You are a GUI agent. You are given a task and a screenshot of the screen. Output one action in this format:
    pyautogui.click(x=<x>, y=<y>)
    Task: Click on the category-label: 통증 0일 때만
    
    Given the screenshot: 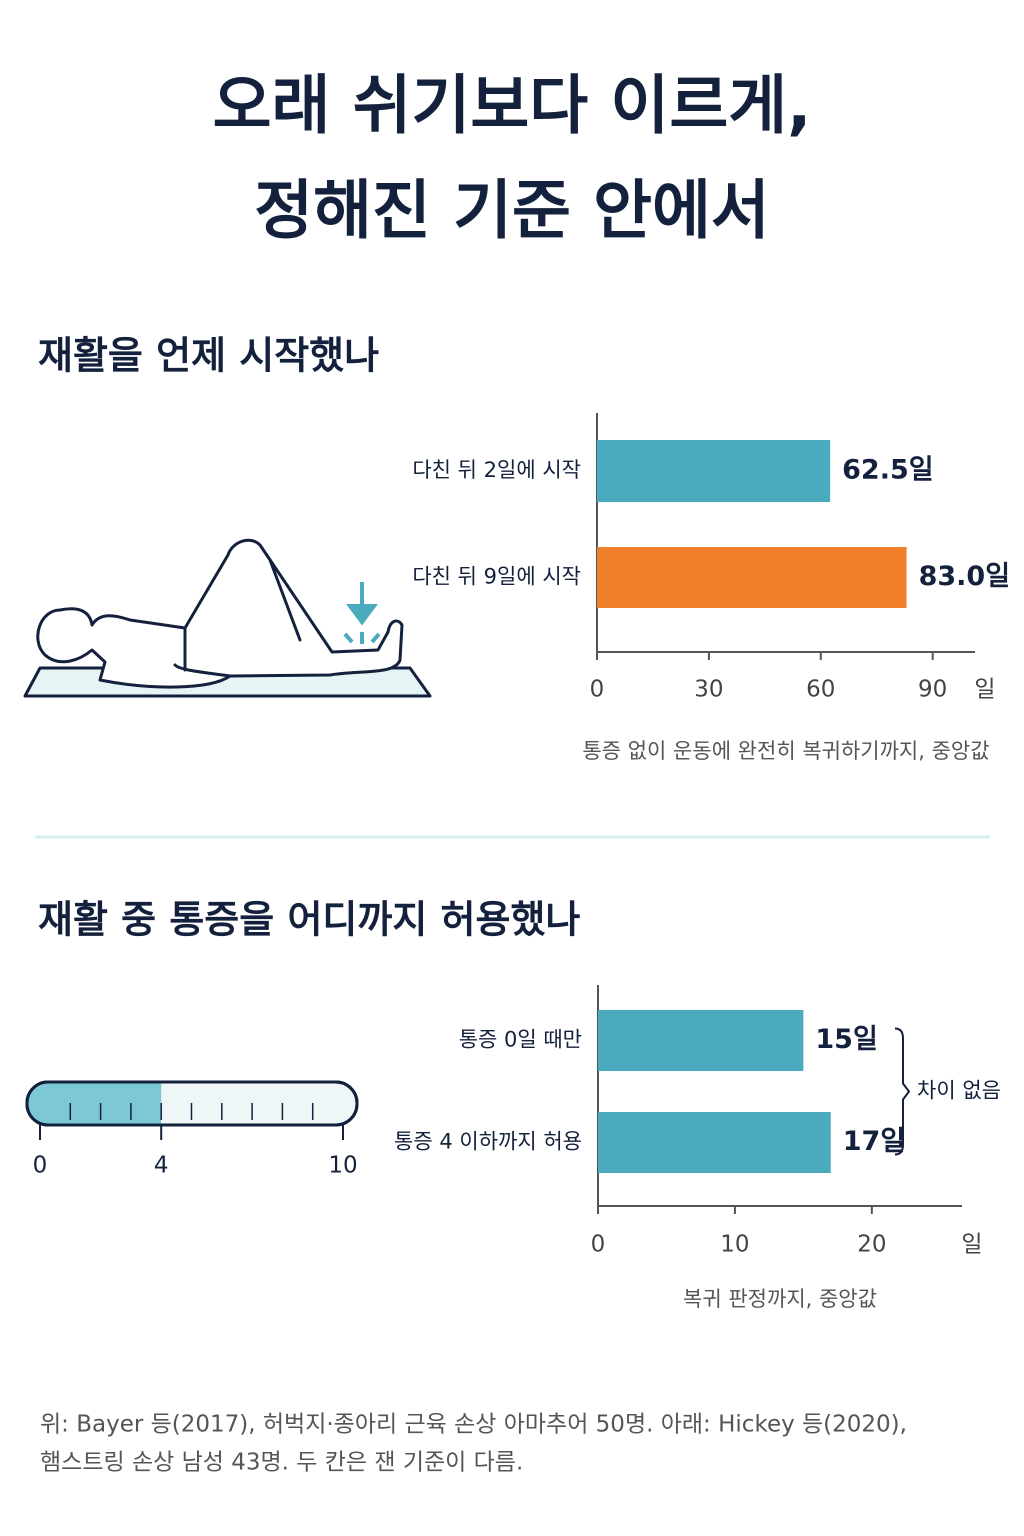 What is the action you would take?
    pyautogui.click(x=520, y=1040)
    